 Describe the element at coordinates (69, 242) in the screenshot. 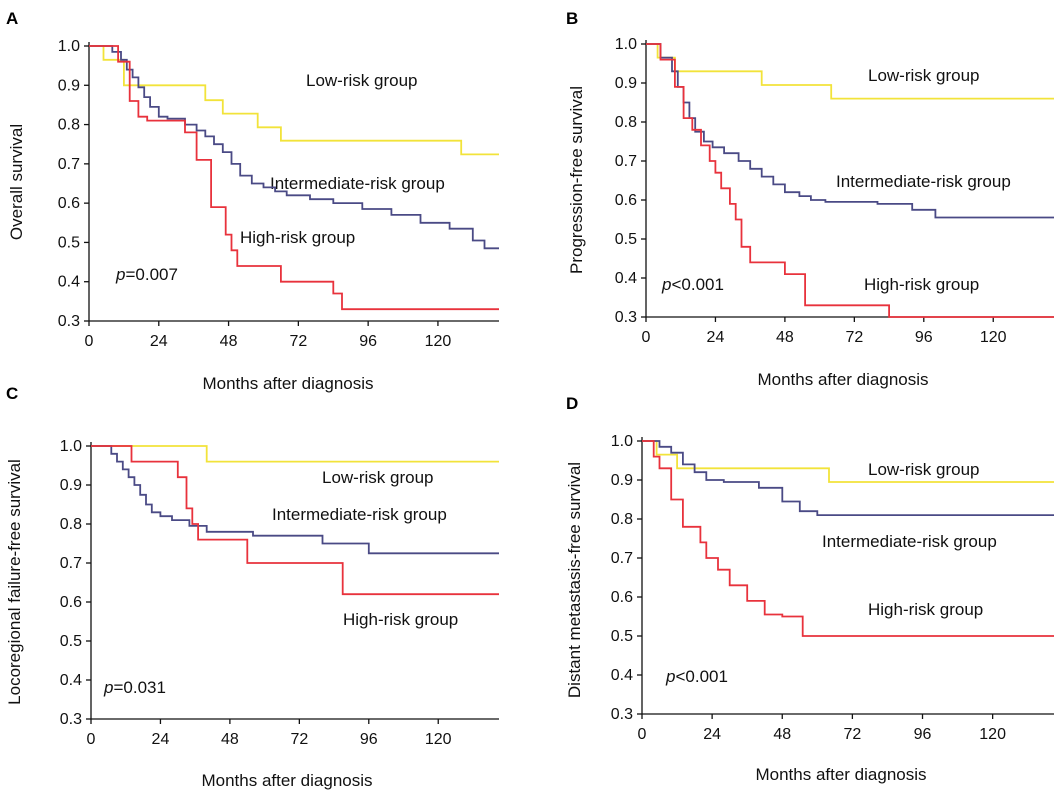

I see `y-tick-label-a: 0.5` at that location.